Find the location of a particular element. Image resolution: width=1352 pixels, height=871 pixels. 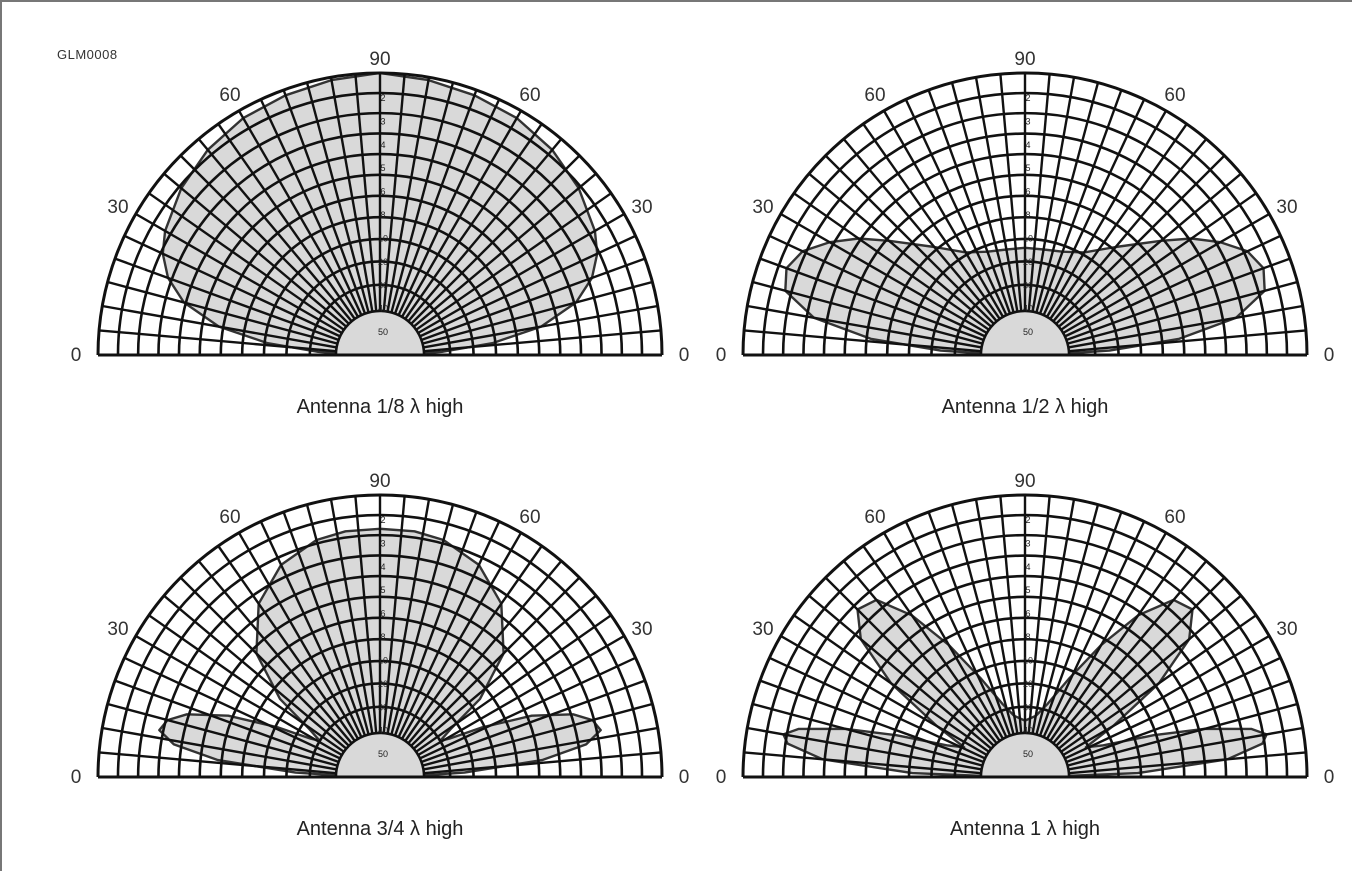

plot-caption: Antenna 1 λ high is located at coordinates (1025, 829).